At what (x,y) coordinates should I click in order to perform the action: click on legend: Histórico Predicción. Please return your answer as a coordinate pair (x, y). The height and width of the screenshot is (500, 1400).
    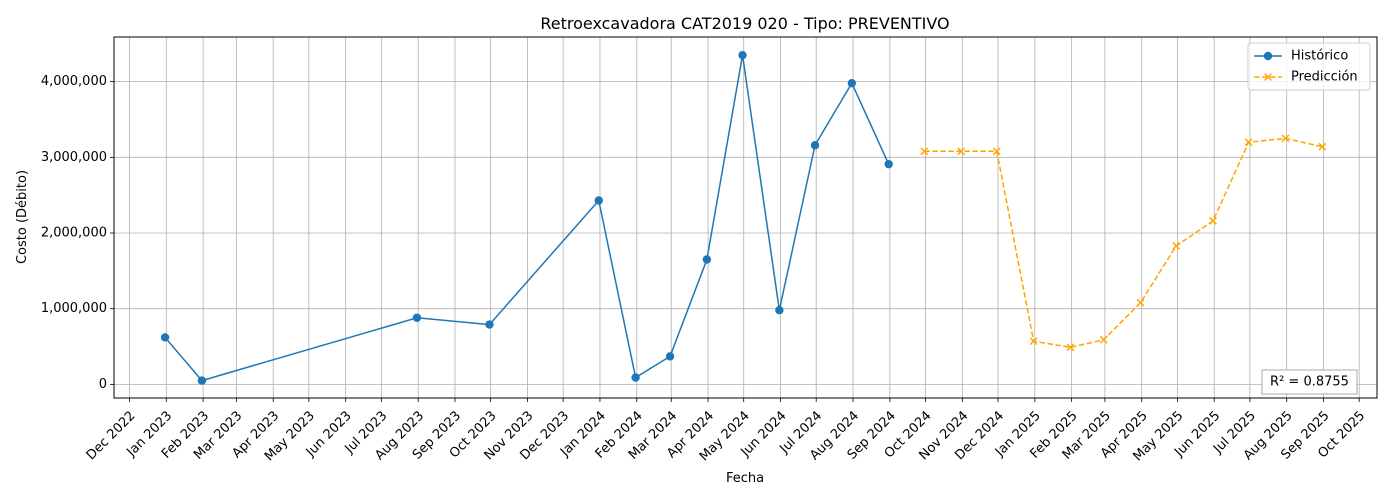
    Looking at the image, I should click on (1309, 66).